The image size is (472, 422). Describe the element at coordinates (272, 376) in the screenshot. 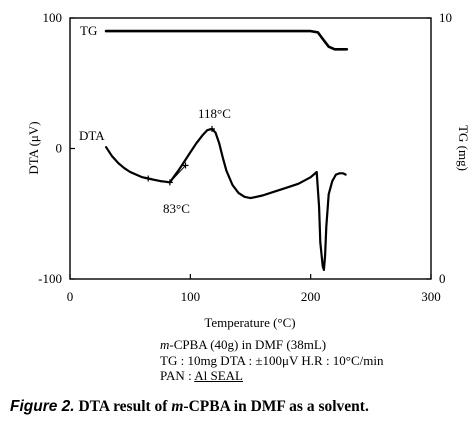

I see `notes-line-3: PAN : Al SEAL` at that location.